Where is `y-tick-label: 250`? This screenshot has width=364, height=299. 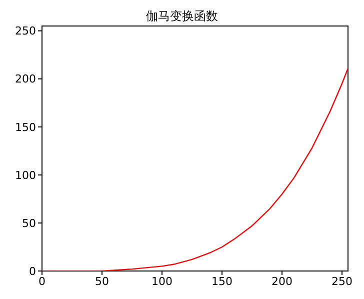 y-tick-label: 250 is located at coordinates (25, 31).